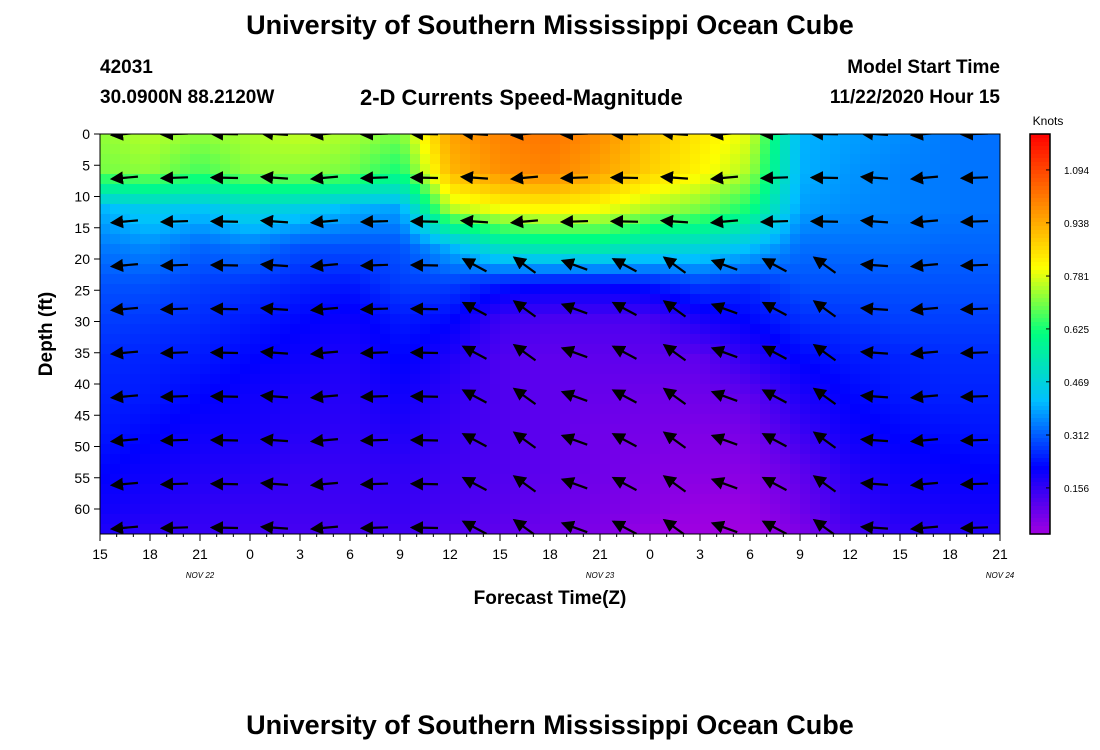 Image resolution: width=1100 pixels, height=750 pixels. What do you see at coordinates (800, 554) in the screenshot?
I see `x-tick-label: 9` at bounding box center [800, 554].